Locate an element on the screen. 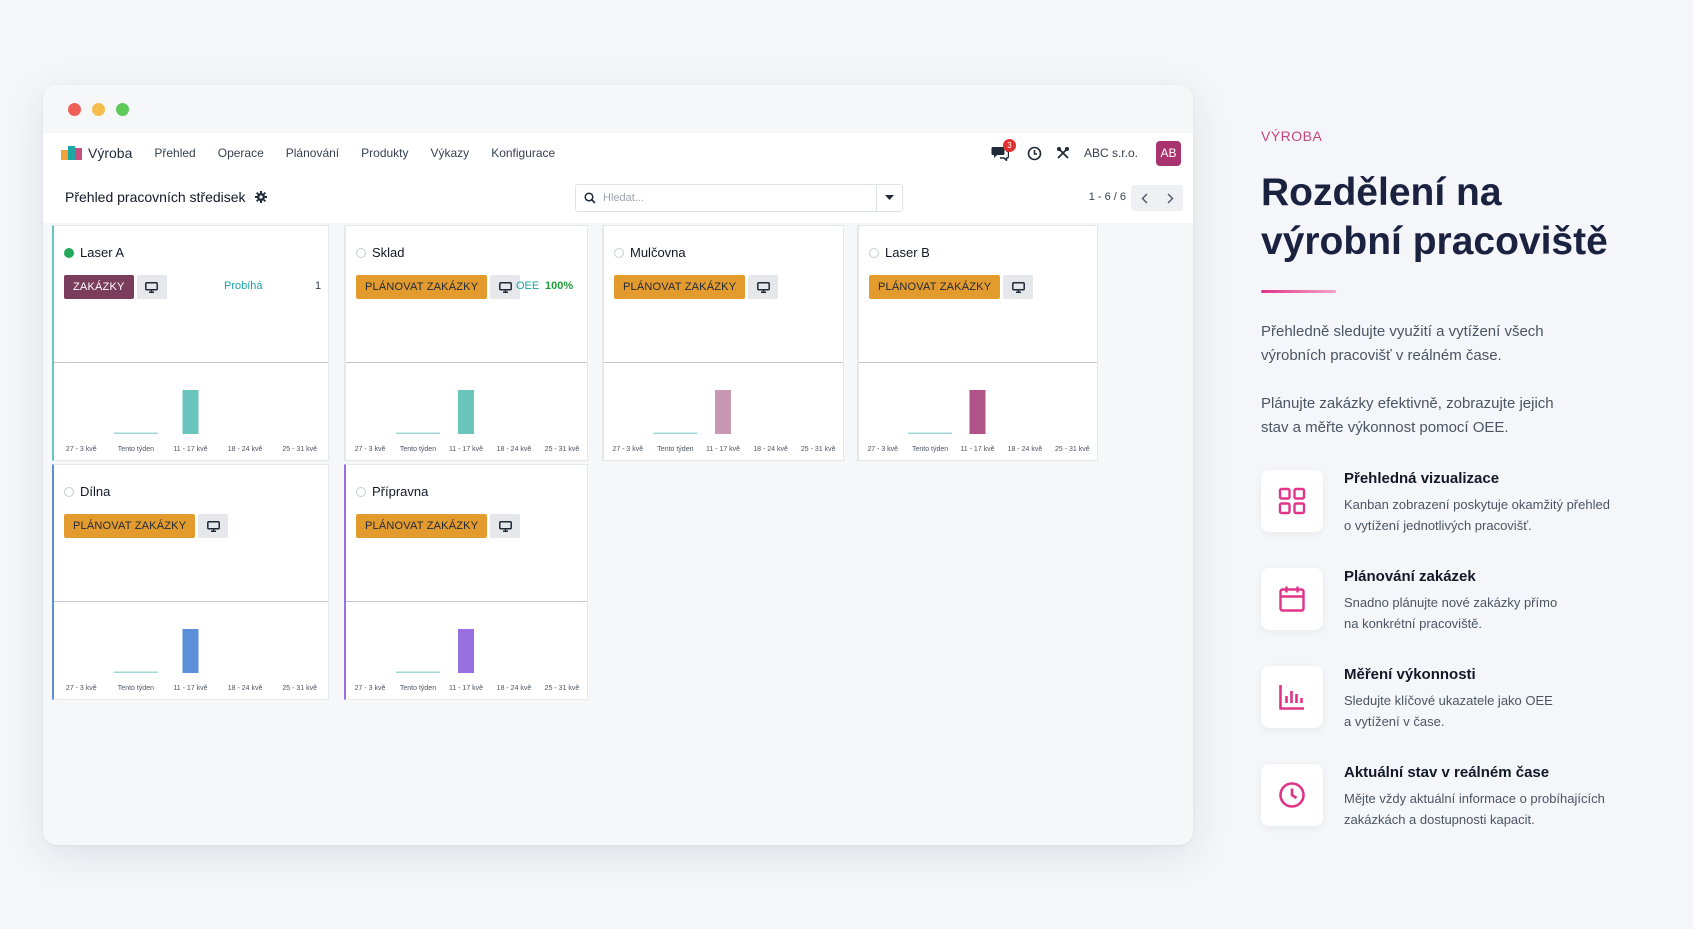  pager-previous-button is located at coordinates (1144, 198).